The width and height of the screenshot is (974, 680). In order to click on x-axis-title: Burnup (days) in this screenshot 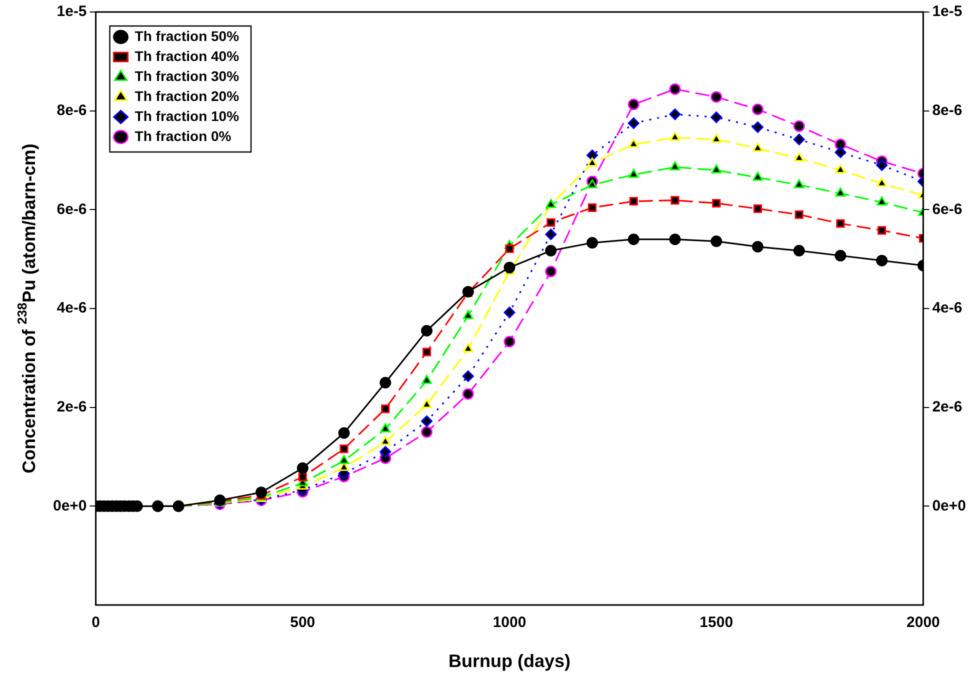, I will do `click(509, 660)`.